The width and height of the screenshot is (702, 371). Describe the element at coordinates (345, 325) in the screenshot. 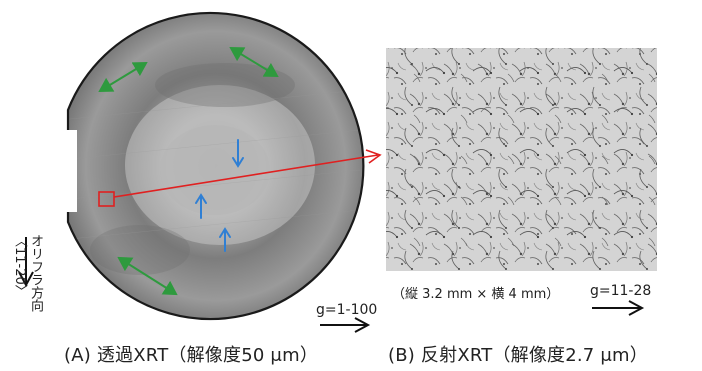

I see `g-vector-arrow-a` at that location.